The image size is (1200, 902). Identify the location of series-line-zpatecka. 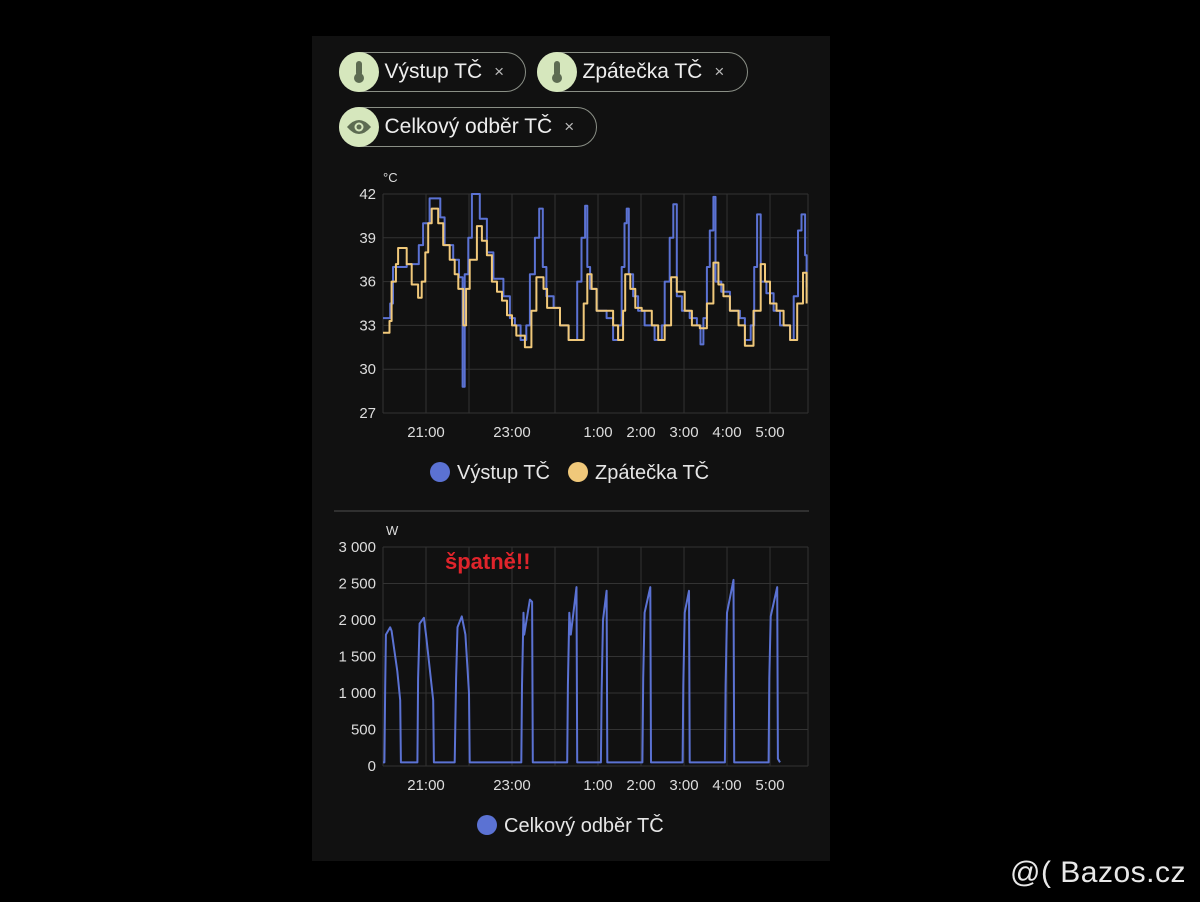
(595, 278).